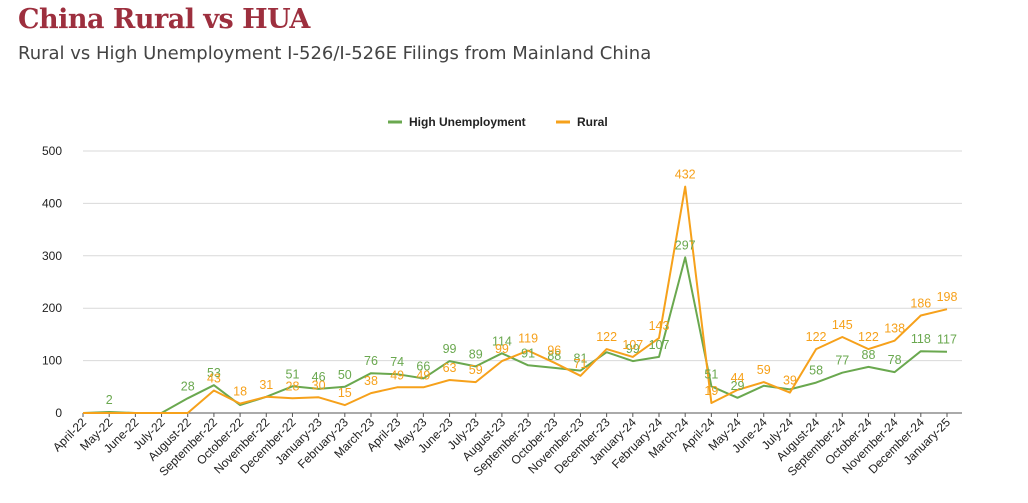 This screenshot has height=503, width=1028. I want to click on data-label: 81, so click(581, 359).